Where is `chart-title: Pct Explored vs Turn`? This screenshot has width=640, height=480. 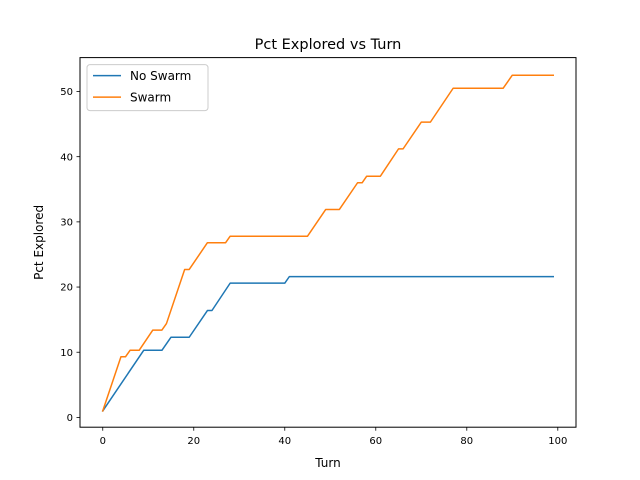
chart-title: Pct Explored vs Turn is located at coordinates (328, 45).